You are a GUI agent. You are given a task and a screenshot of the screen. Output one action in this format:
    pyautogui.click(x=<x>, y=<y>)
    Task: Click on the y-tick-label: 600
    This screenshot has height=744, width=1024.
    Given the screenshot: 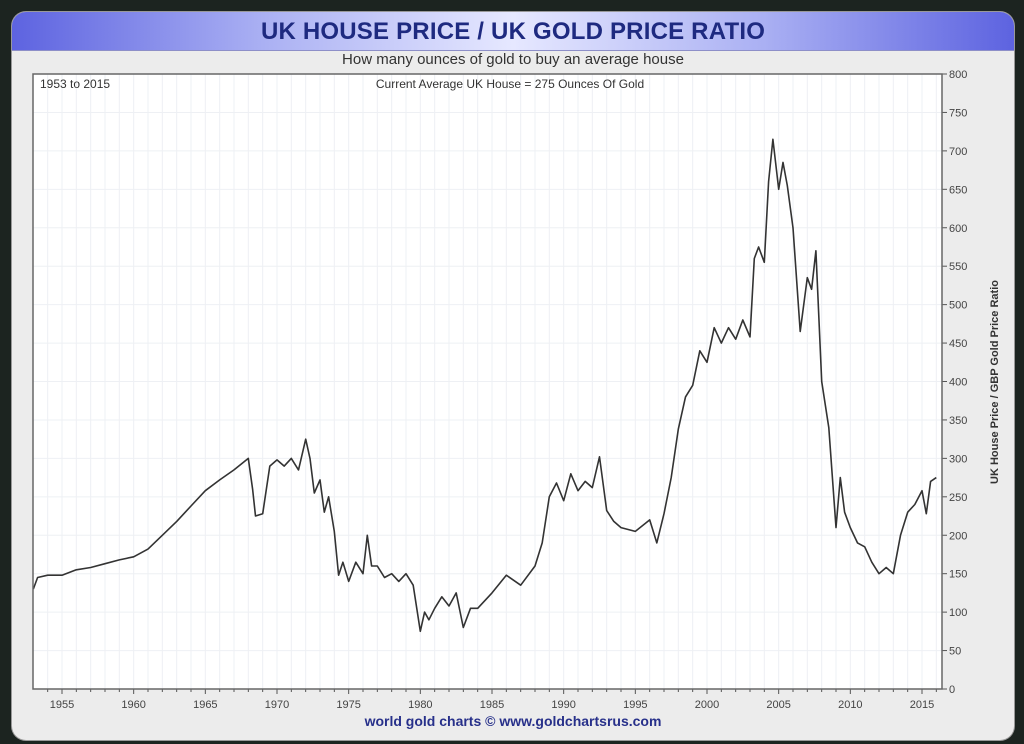 What is the action you would take?
    pyautogui.click(x=958, y=229)
    